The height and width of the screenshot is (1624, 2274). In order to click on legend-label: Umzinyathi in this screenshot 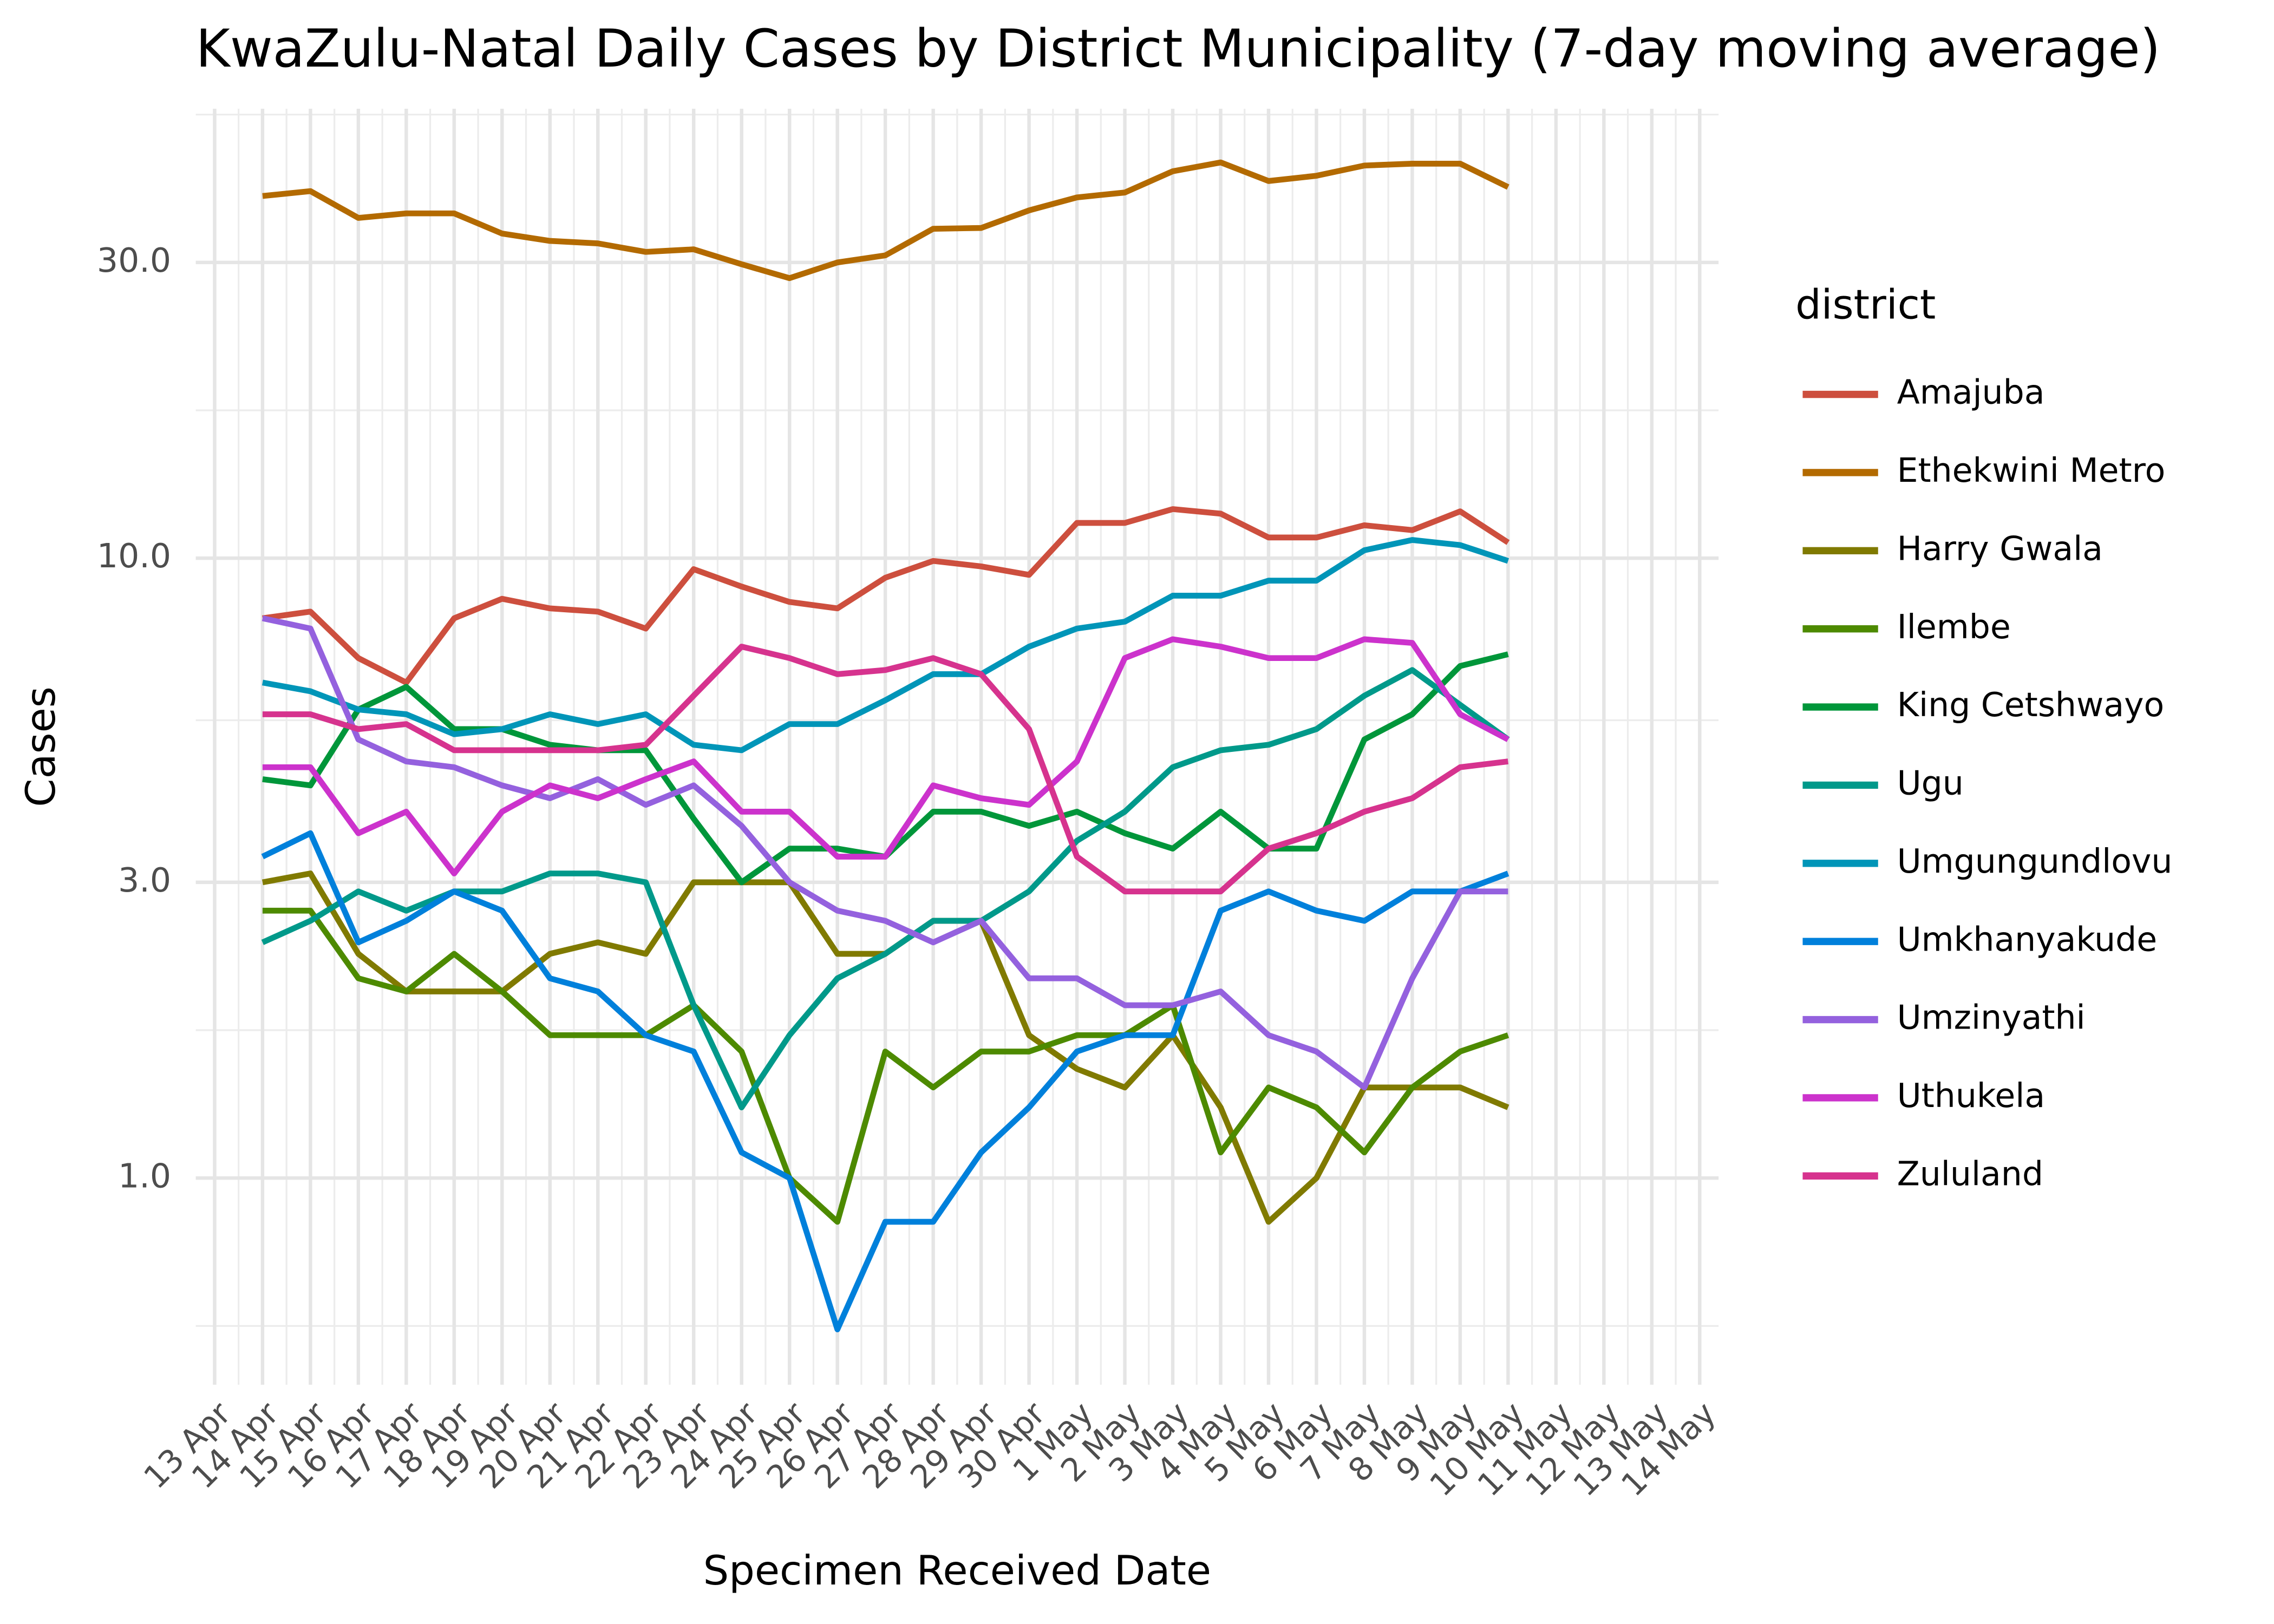, I will do `click(1992, 1017)`.